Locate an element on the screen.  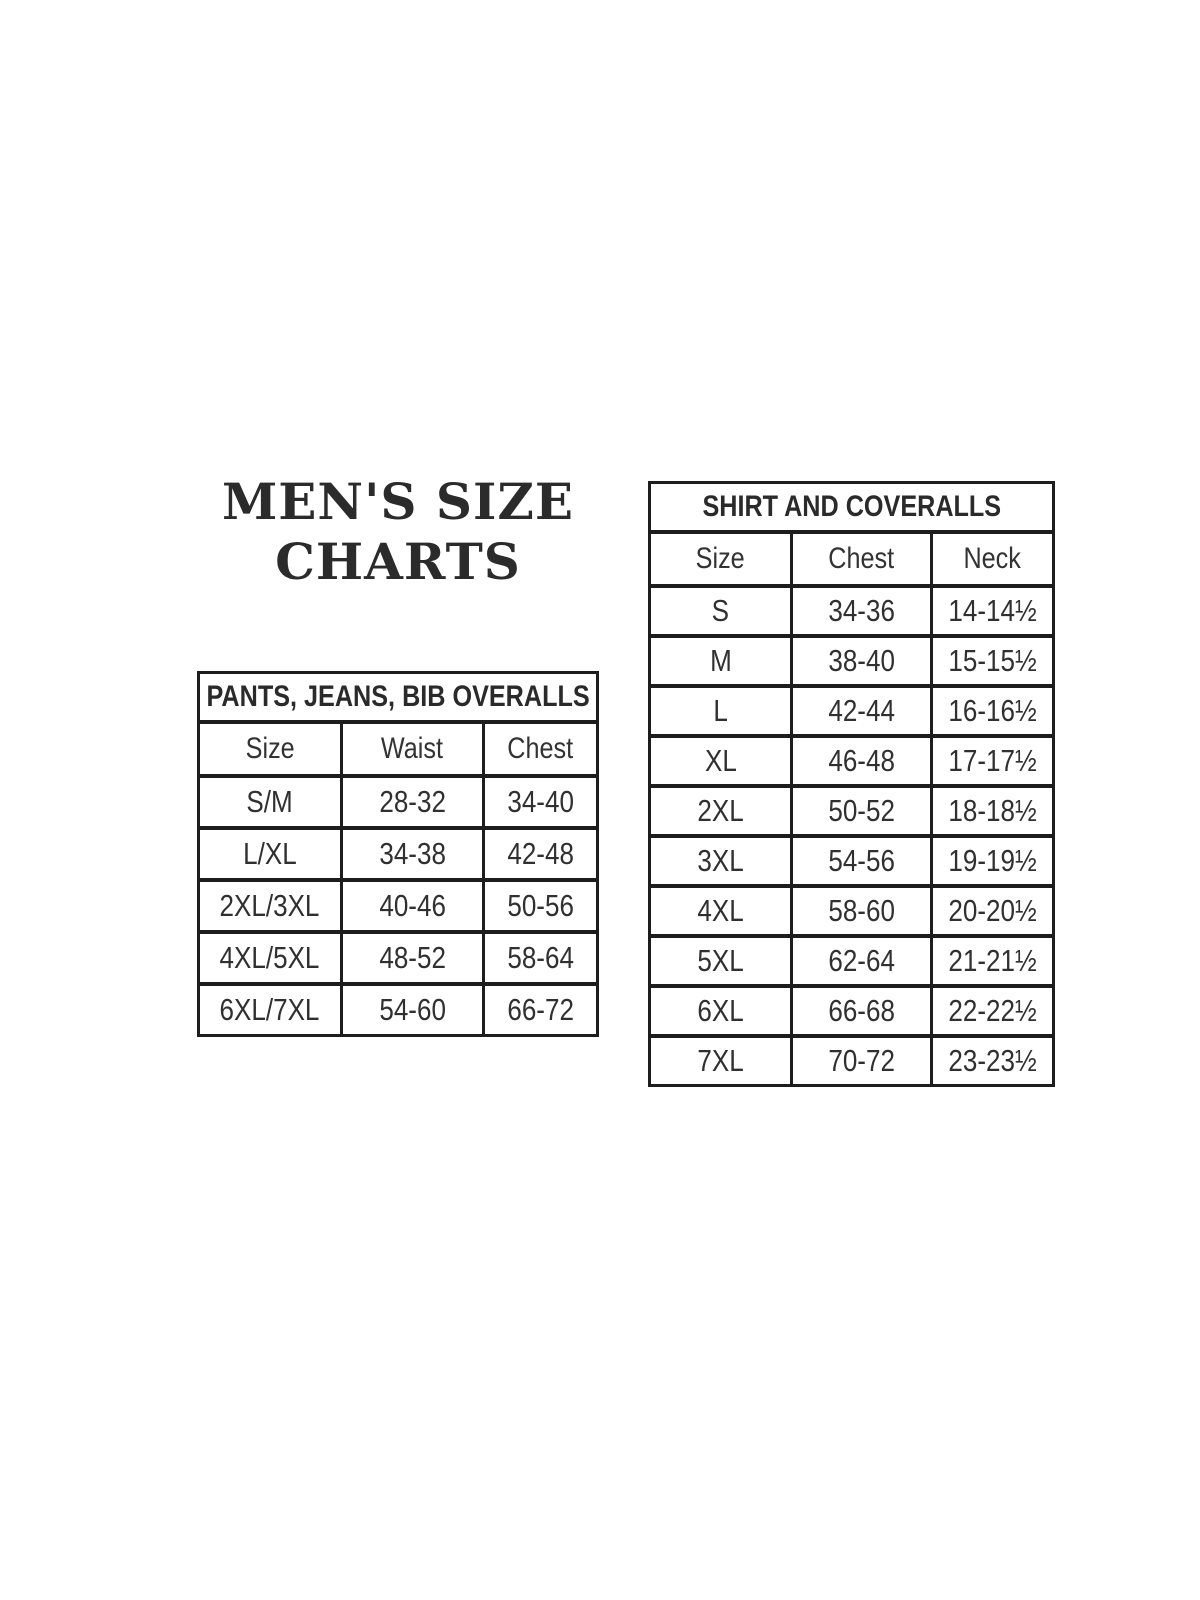
cell-chest: 54-56 is located at coordinates (863, 861).